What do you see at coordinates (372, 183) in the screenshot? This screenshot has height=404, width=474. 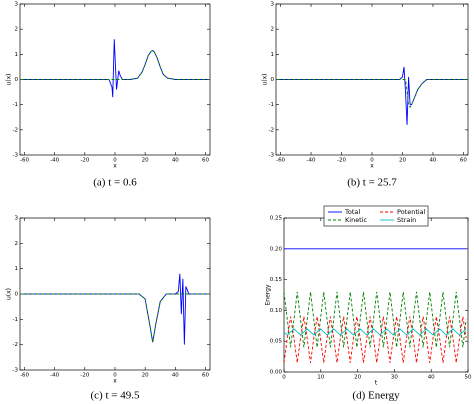 I see `caption: (b) t = 25.7` at bounding box center [372, 183].